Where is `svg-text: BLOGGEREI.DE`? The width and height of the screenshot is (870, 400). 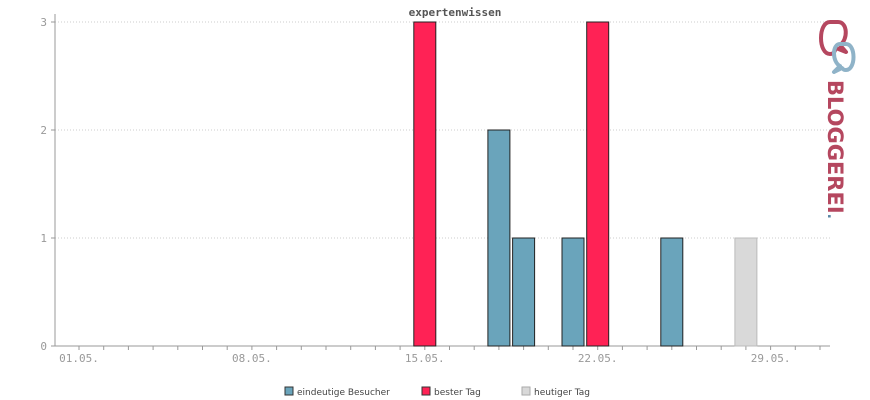
svg-text: BLOGGEREI.DE is located at coordinates (835, 149).